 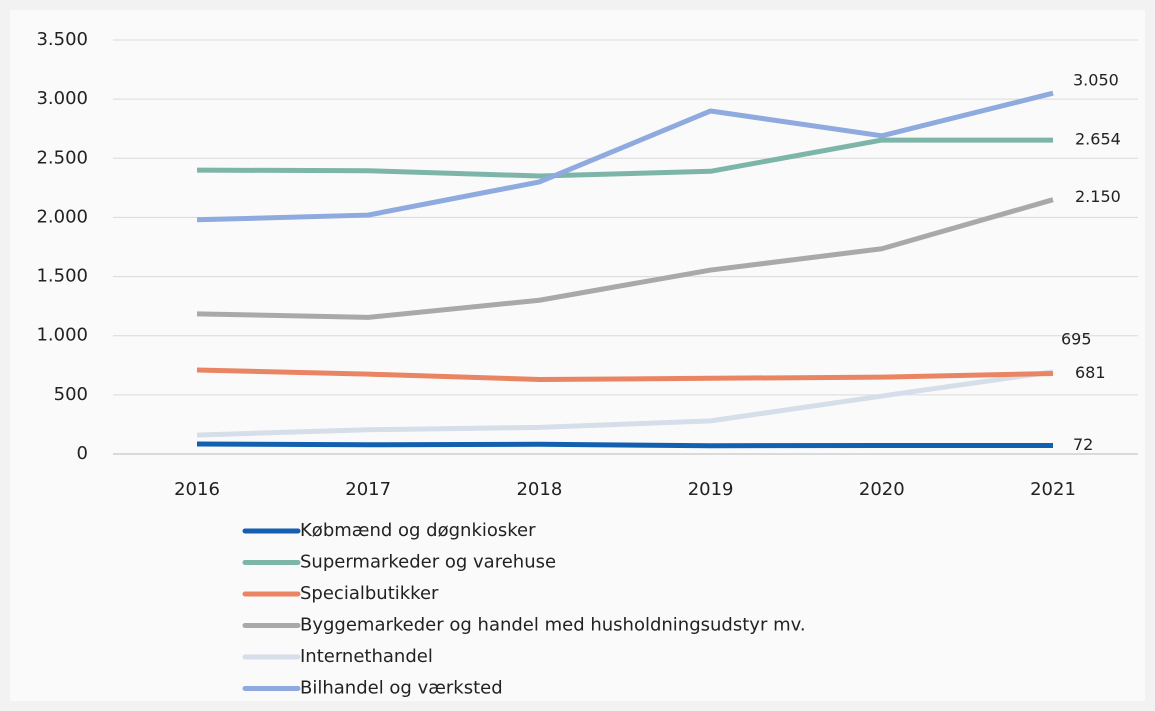 I want to click on y-tick-label: 2.000, so click(x=62, y=216).